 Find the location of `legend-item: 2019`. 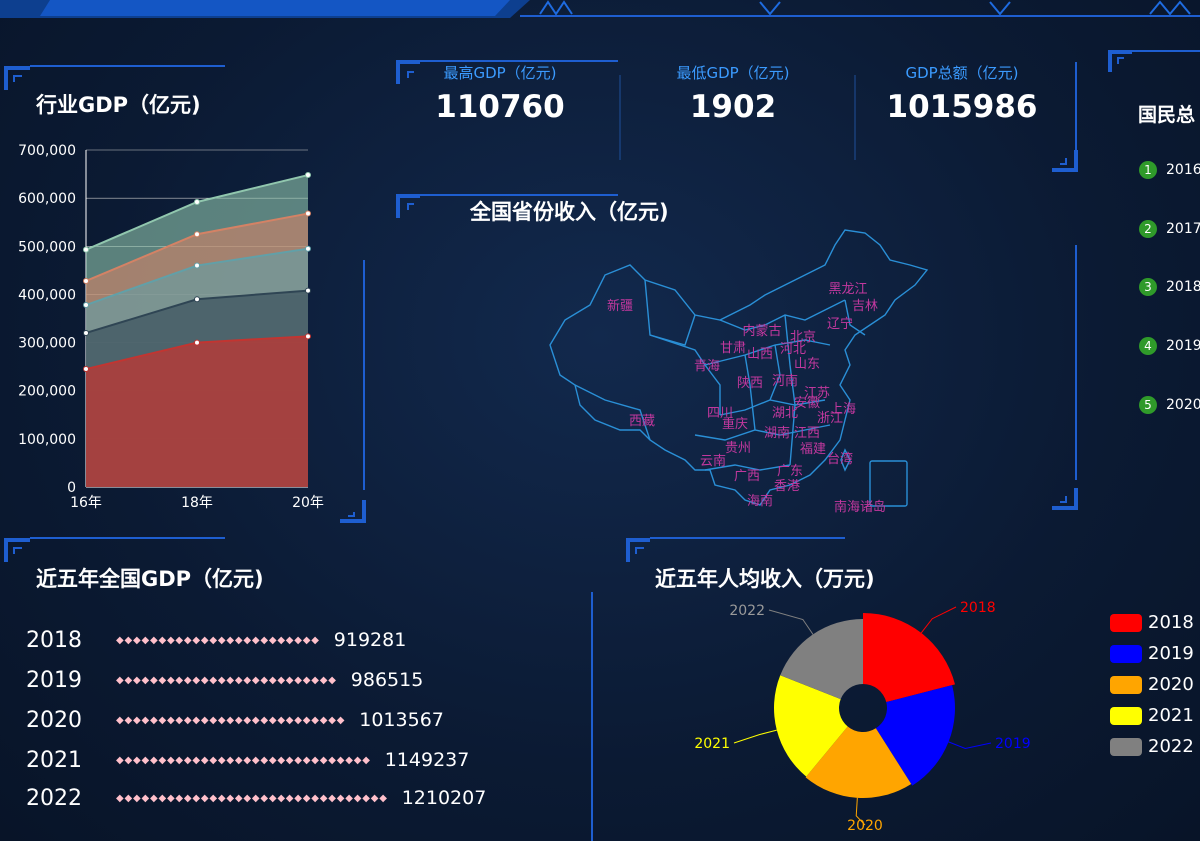

legend-item: 2019 is located at coordinates (1152, 653).